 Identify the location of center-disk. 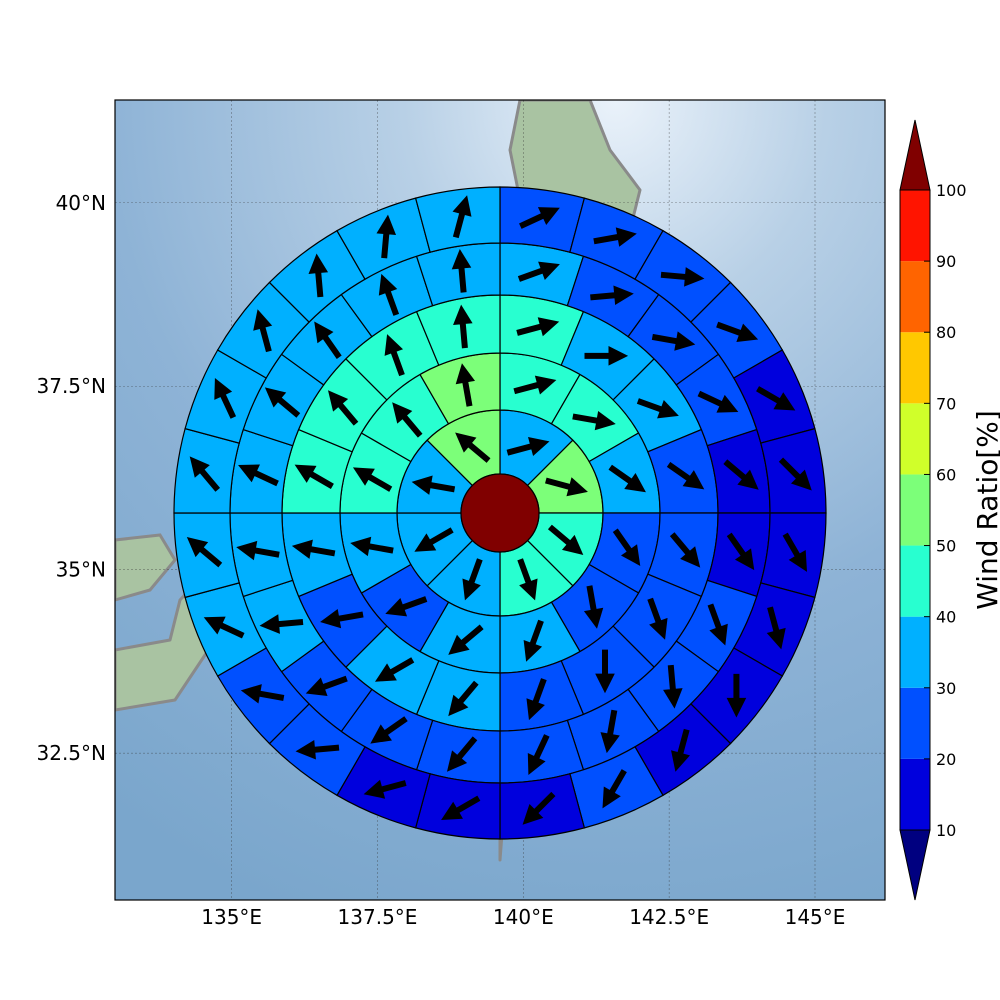
(500, 513).